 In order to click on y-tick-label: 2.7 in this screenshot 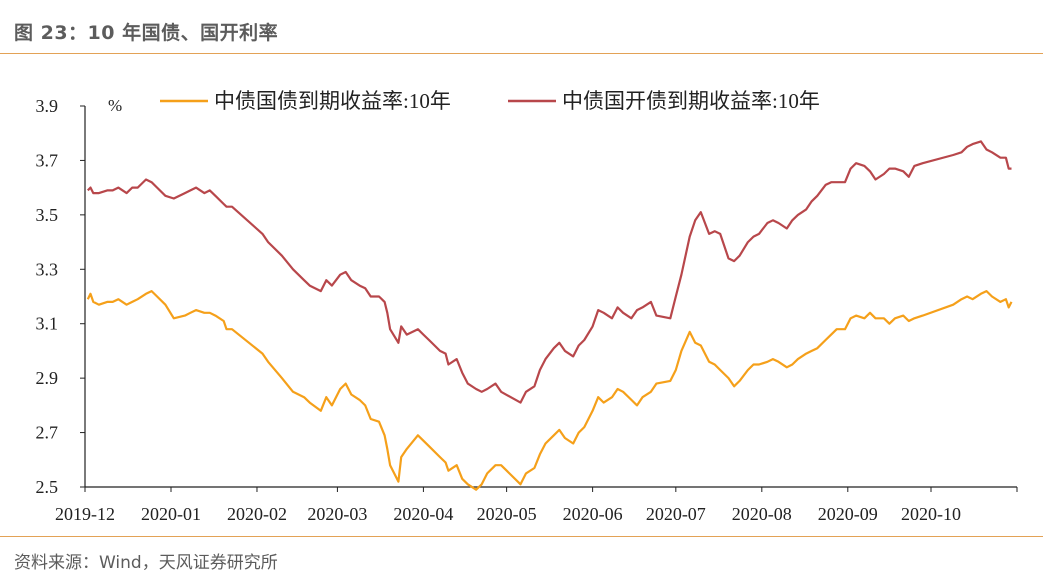, I will do `click(47, 433)`.